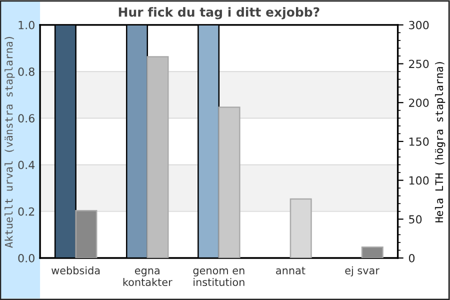 Image resolution: width=450 pixels, height=300 pixels. Describe the element at coordinates (9, 142) in the screenshot. I see `y-axis-title: Aktuellt urval (vänstra staplarna)` at that location.